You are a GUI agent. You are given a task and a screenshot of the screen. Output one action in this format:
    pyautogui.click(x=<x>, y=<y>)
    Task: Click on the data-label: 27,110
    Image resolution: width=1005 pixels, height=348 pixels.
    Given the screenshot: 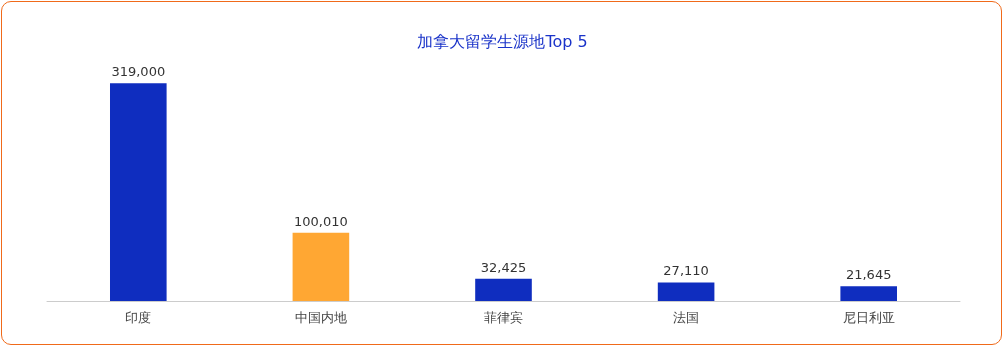 What is the action you would take?
    pyautogui.click(x=686, y=271)
    